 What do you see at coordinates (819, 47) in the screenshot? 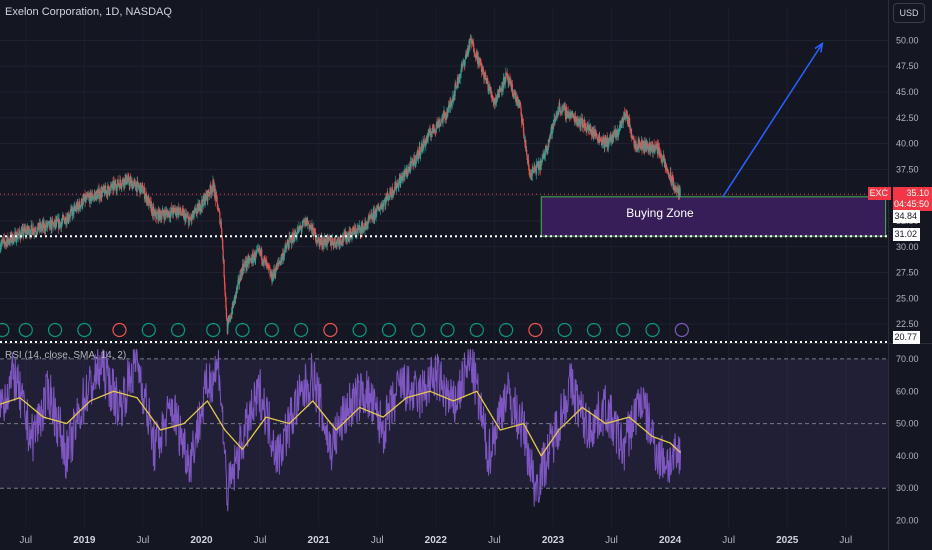
I see `projection-arrow-head` at bounding box center [819, 47].